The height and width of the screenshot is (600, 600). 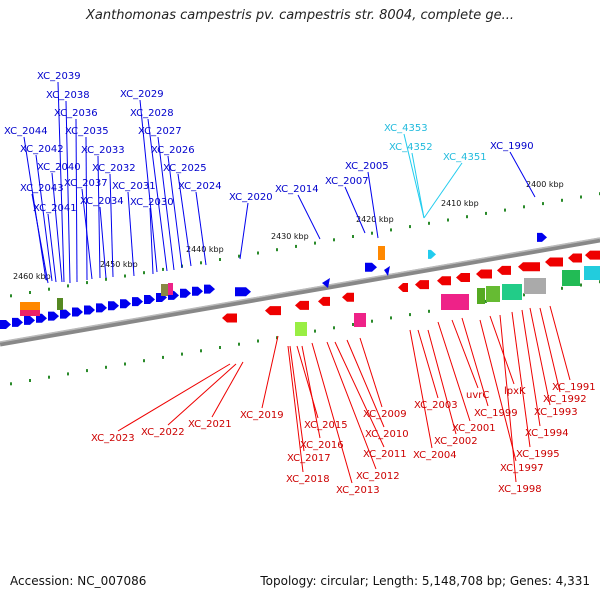 I want to click on gene-label: uvrC, so click(x=477, y=395).